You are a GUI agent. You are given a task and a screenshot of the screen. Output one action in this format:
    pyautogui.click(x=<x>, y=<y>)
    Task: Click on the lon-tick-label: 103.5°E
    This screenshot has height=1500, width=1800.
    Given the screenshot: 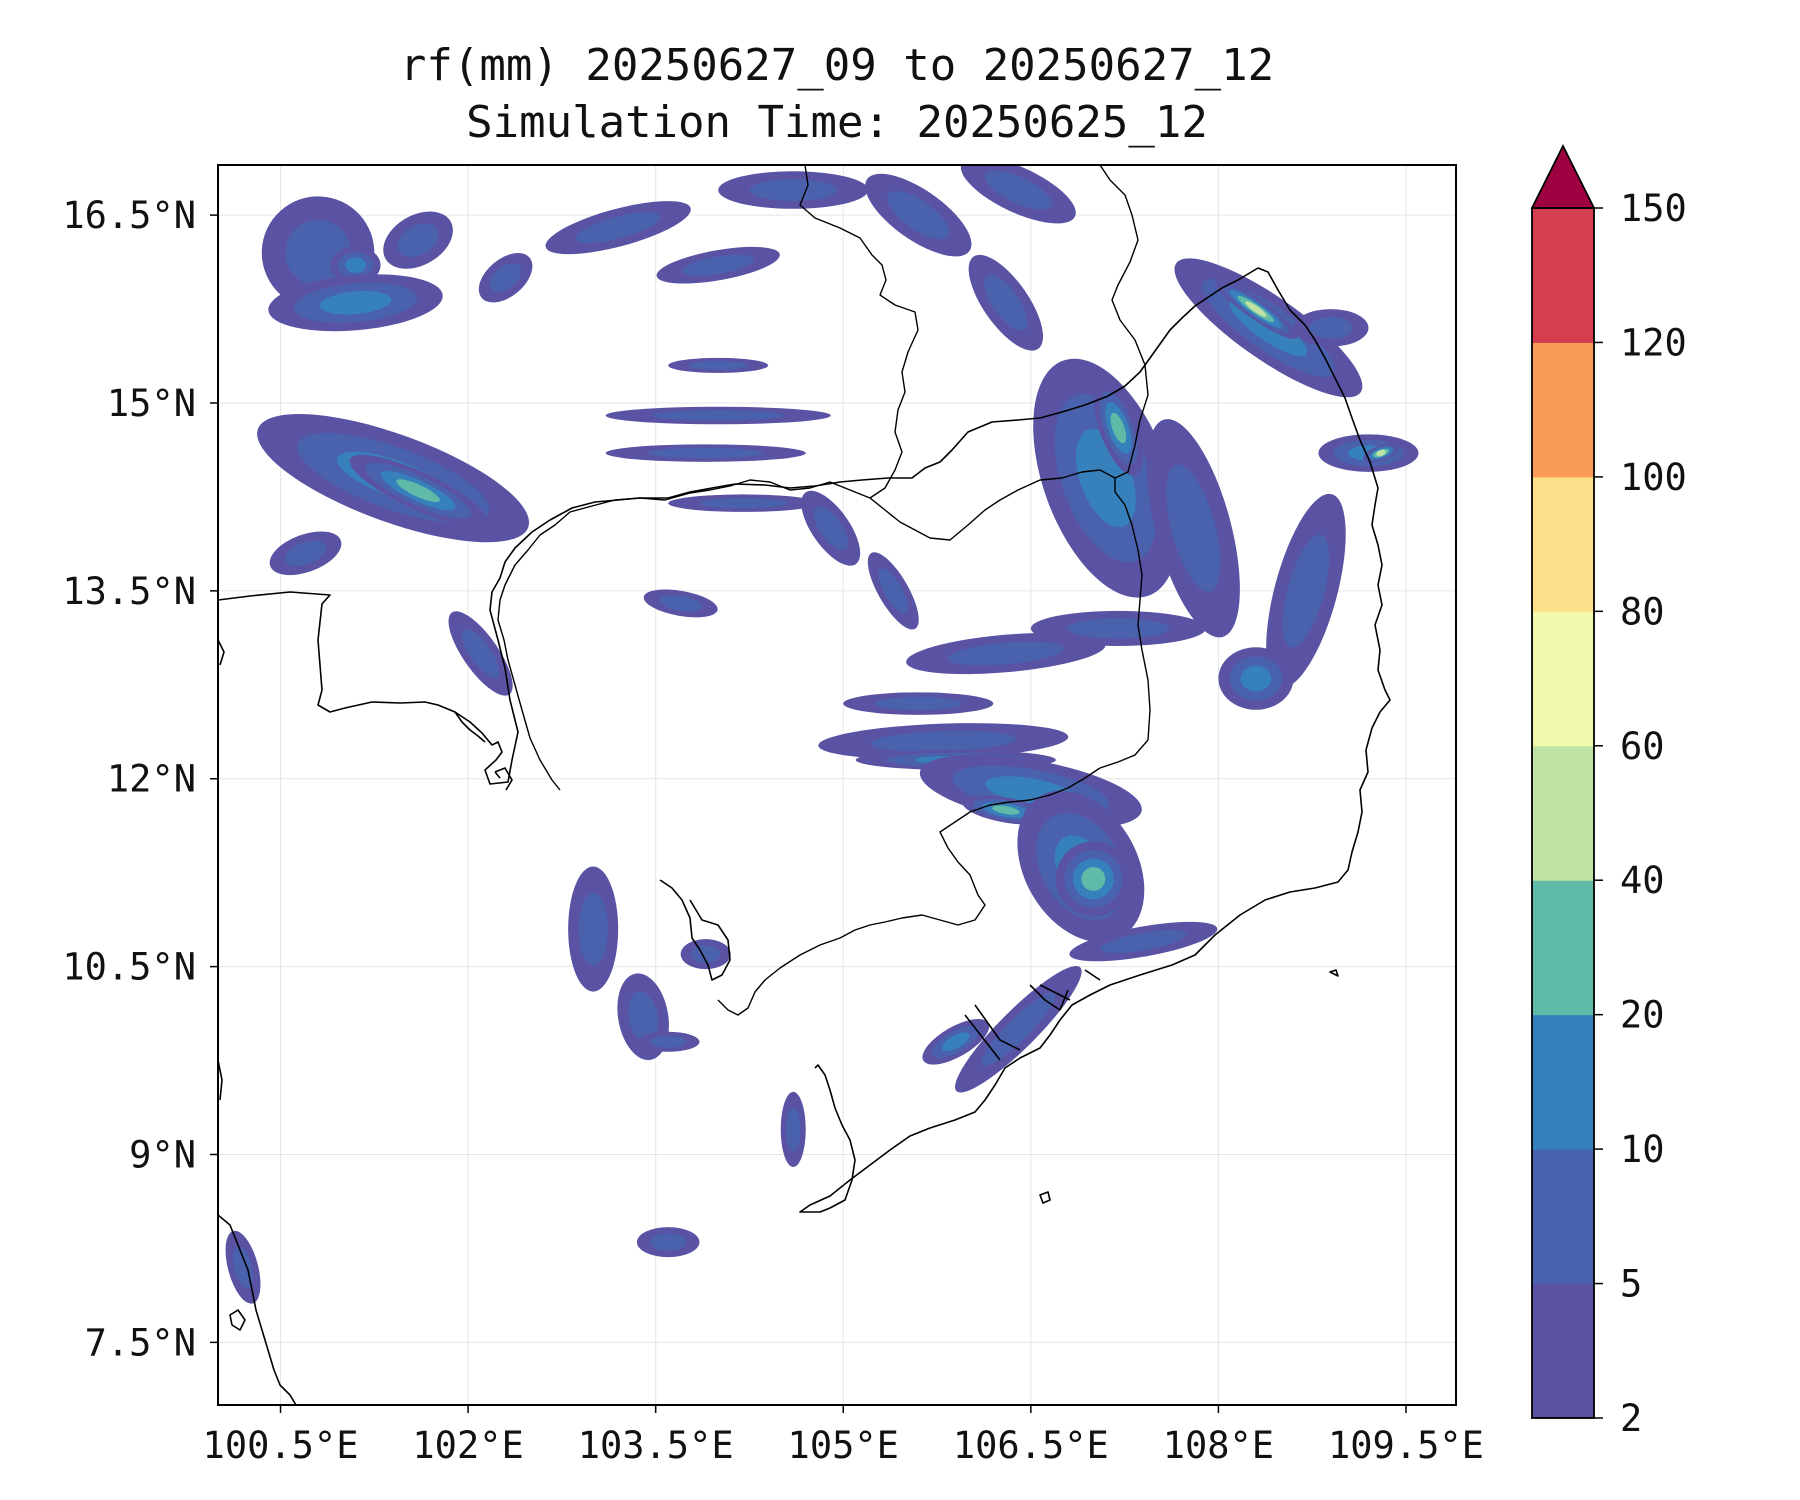 What is the action you would take?
    pyautogui.click(x=656, y=1445)
    